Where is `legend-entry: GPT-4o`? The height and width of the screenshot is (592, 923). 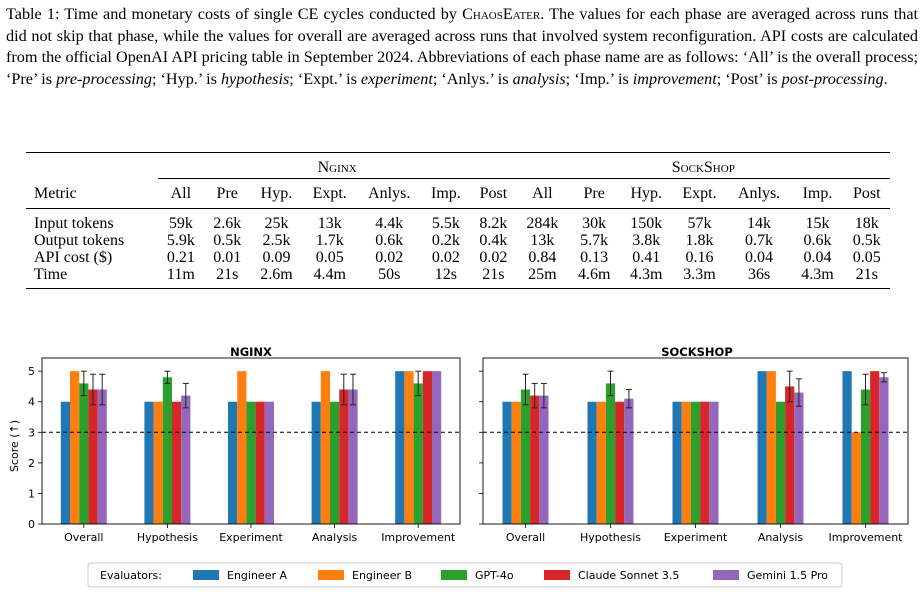 legend-entry: GPT-4o is located at coordinates (494, 575).